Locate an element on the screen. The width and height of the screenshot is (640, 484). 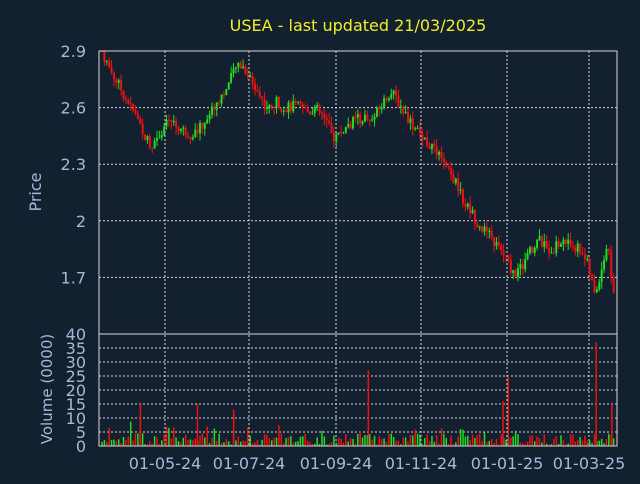
price-tick-label: 2.9 is located at coordinates (73, 51).